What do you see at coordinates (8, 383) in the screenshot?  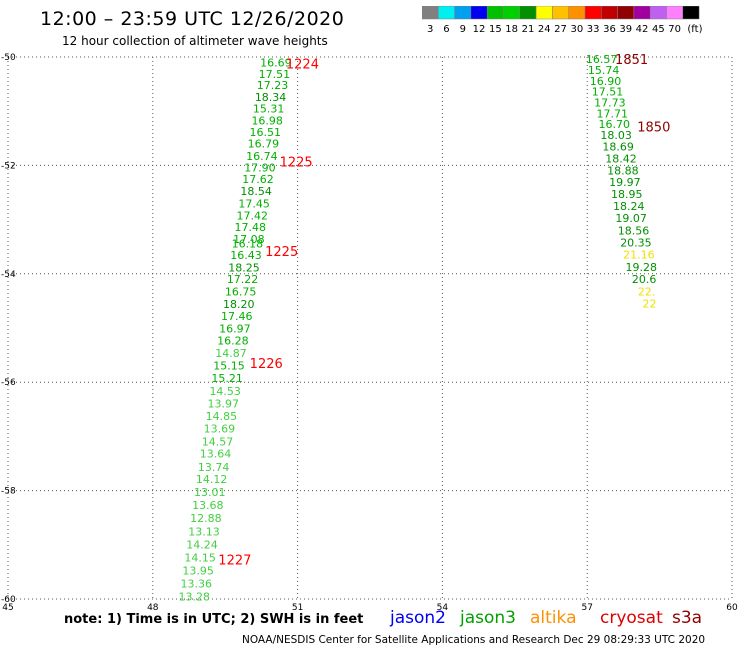 I see `y-tick-label: -56` at bounding box center [8, 383].